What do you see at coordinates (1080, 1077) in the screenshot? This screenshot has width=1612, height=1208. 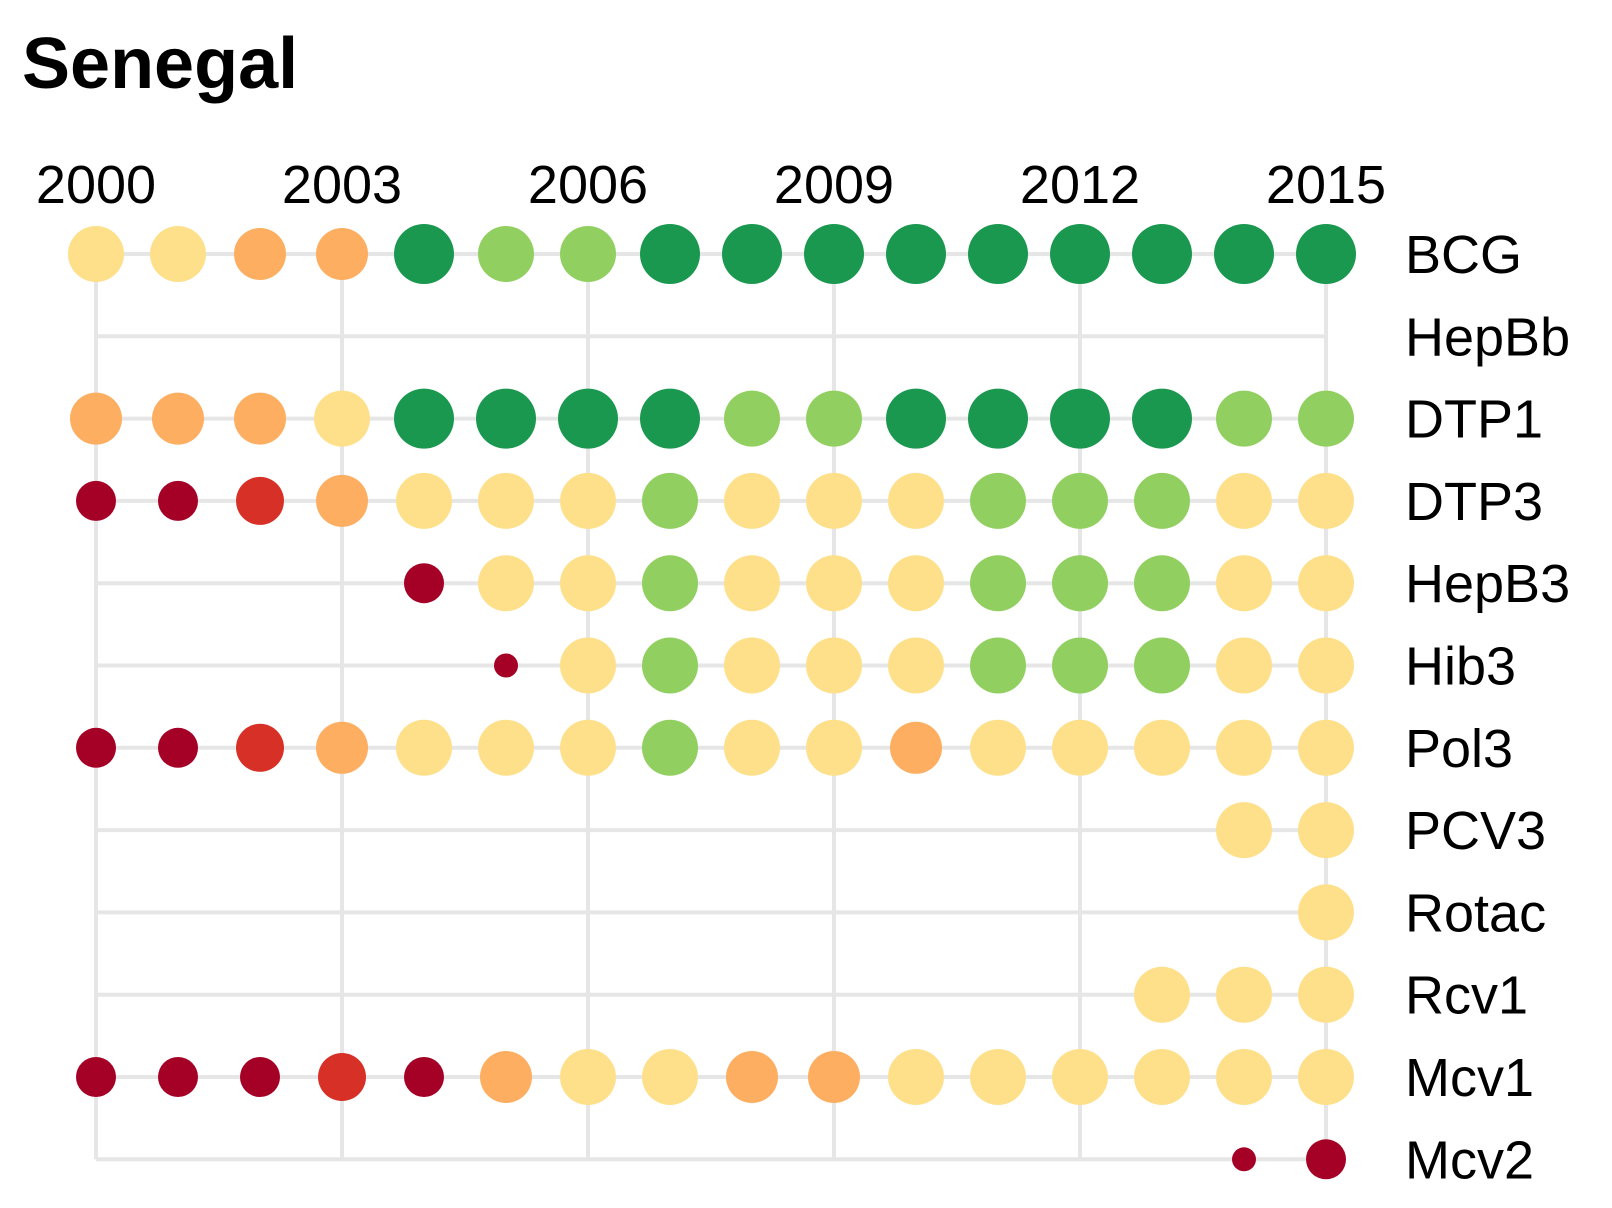 I see `point-mcv1-2012` at bounding box center [1080, 1077].